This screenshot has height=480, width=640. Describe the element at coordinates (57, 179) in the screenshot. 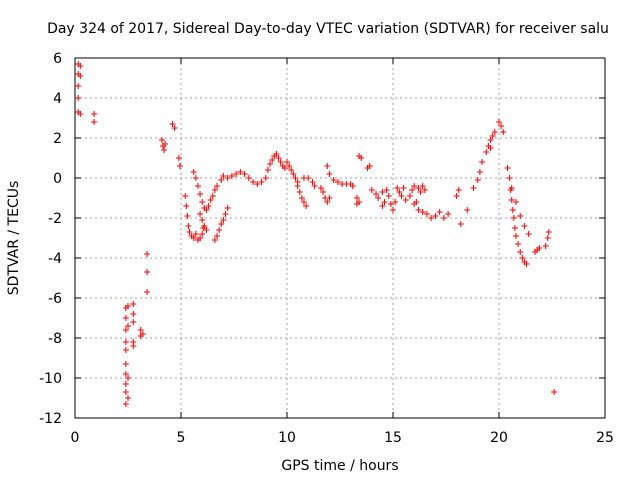

I see `y-tick-label: 0` at that location.